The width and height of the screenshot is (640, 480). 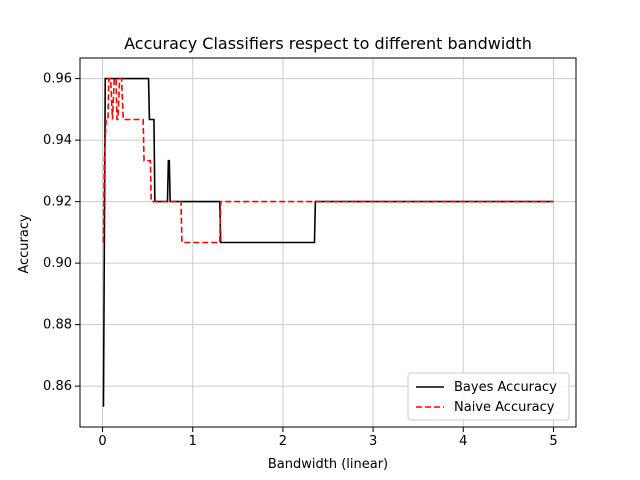 I want to click on legend: Bayes Accuracy Naive Accuracy, so click(x=488, y=396).